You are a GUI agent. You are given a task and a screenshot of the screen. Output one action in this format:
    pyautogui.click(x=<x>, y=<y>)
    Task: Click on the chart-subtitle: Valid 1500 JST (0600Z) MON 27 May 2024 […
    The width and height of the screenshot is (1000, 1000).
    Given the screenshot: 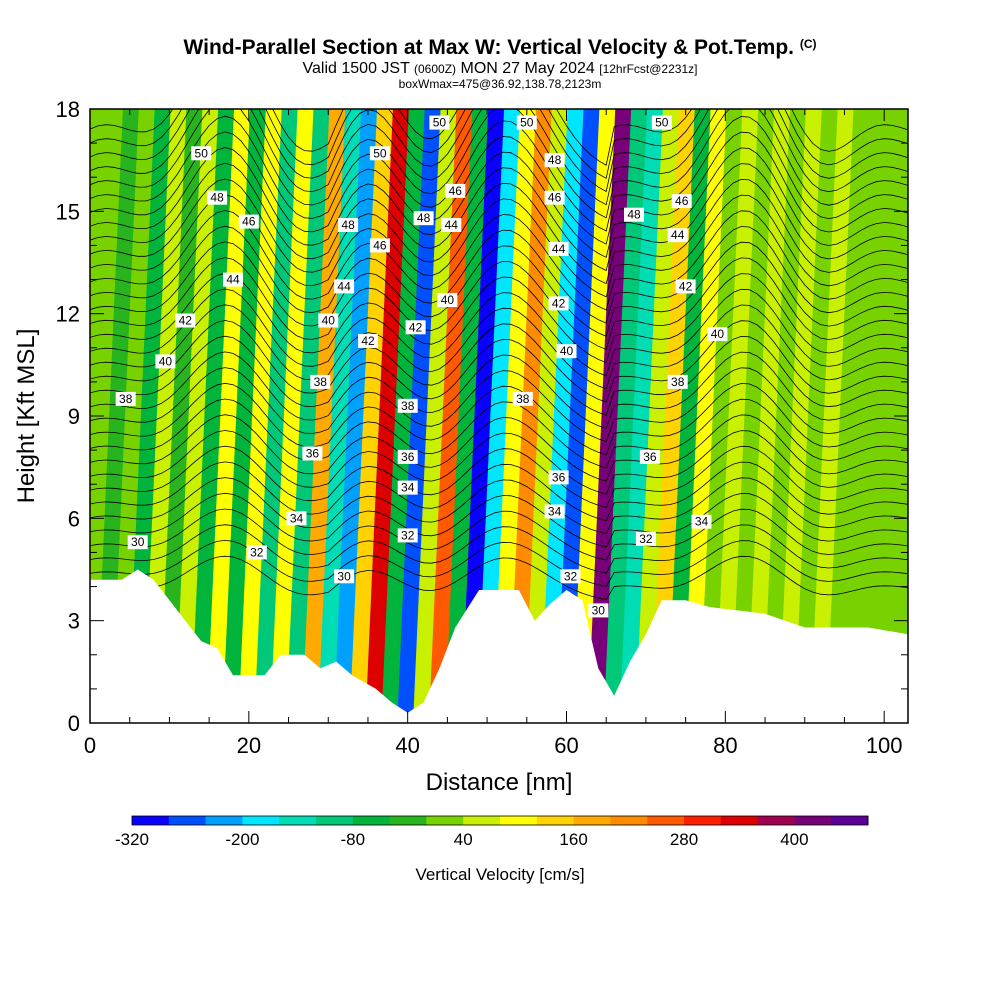 What is the action you would take?
    pyautogui.click(x=500, y=69)
    